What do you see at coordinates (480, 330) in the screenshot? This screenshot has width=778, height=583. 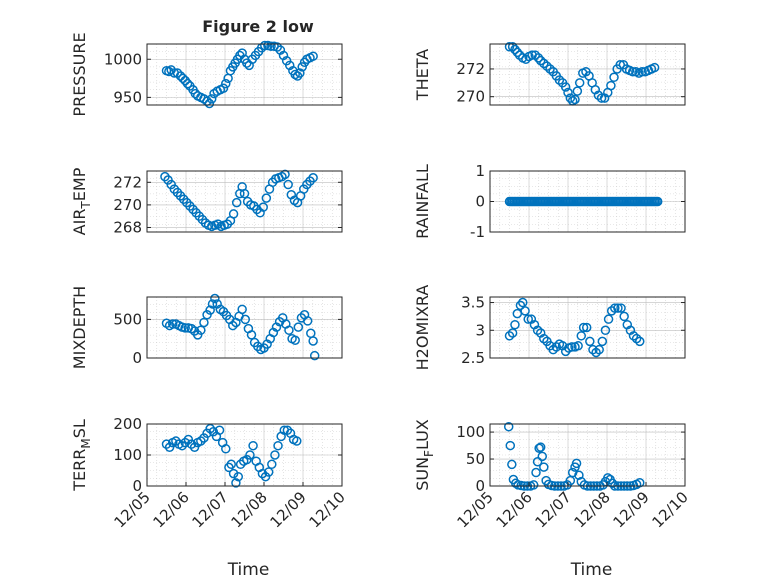 I see `y-tick-label: 3` at bounding box center [480, 330].